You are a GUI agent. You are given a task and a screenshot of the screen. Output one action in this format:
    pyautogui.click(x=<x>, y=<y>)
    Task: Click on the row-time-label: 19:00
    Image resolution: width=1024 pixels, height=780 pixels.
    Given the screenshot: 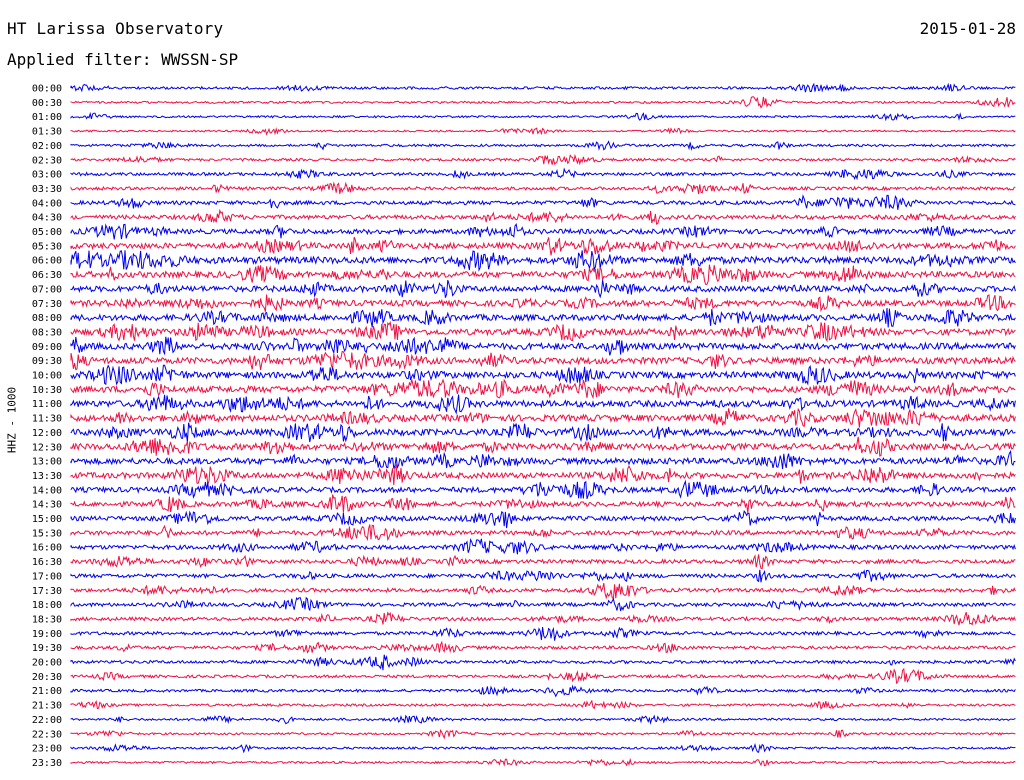 What is the action you would take?
    pyautogui.click(x=47, y=634)
    